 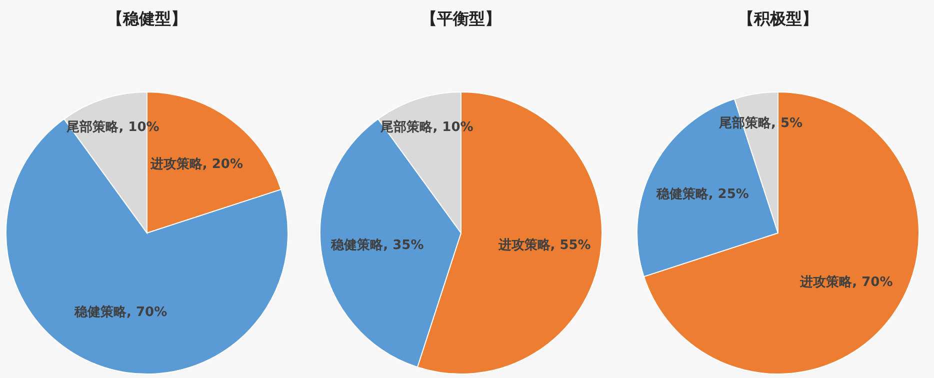 I want to click on slice-label: 稳健策略, 70%, so click(x=121, y=313).